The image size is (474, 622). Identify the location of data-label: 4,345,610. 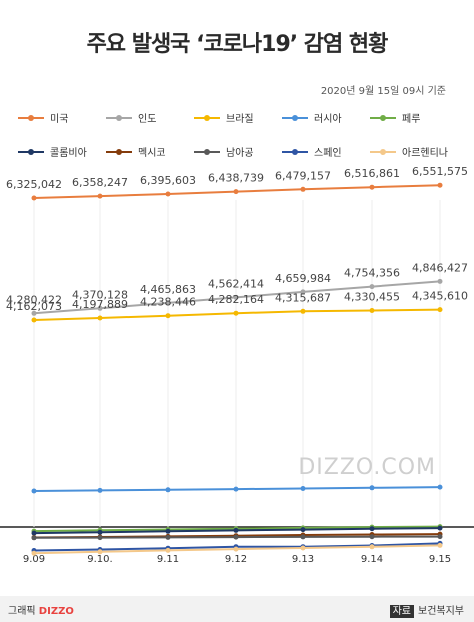
(440, 296).